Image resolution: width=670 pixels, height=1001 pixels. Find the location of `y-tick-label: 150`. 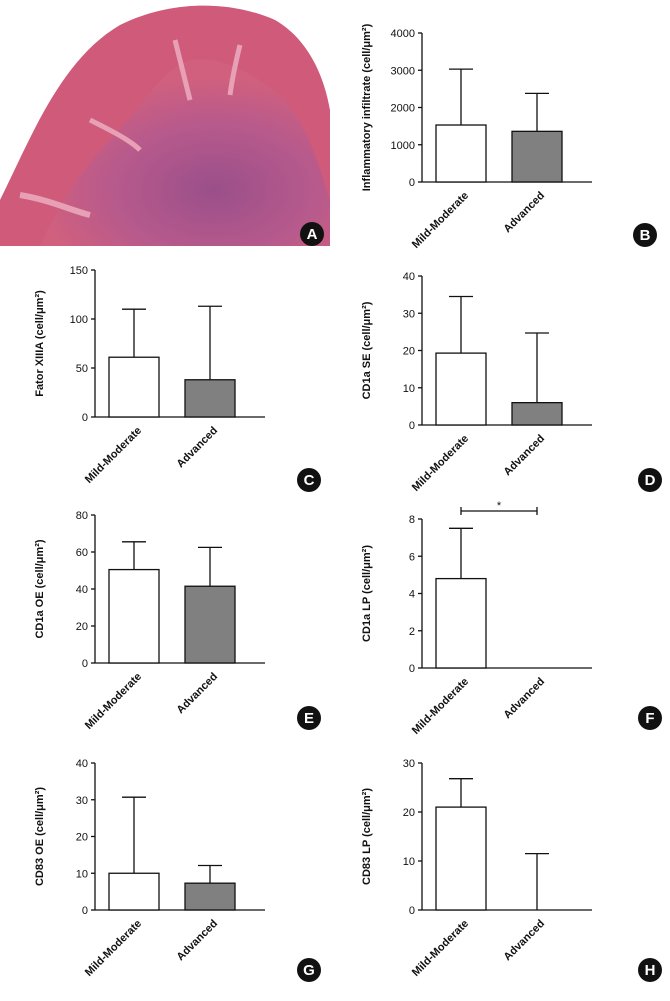

y-tick-label: 150 is located at coordinates (79, 271).